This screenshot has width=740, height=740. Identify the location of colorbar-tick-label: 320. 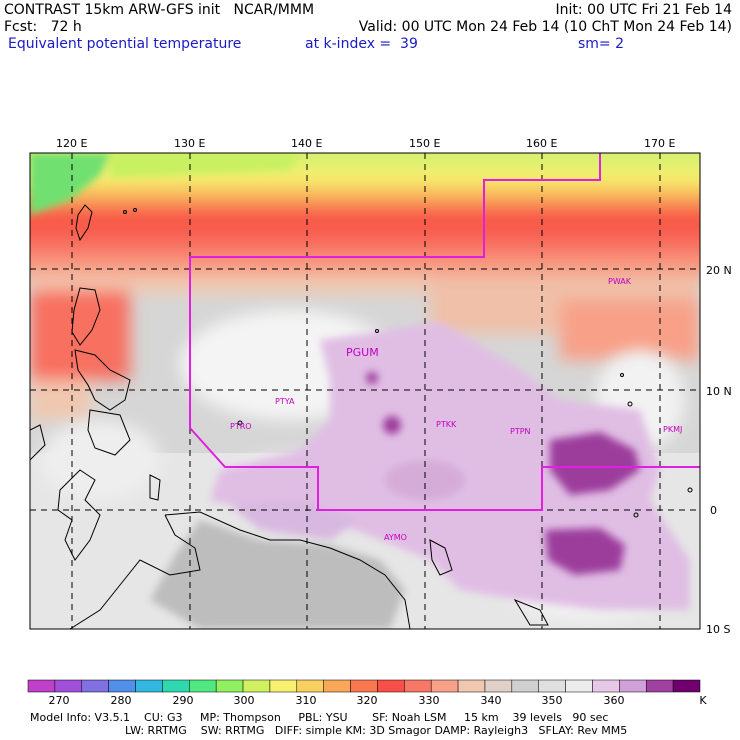
(367, 700).